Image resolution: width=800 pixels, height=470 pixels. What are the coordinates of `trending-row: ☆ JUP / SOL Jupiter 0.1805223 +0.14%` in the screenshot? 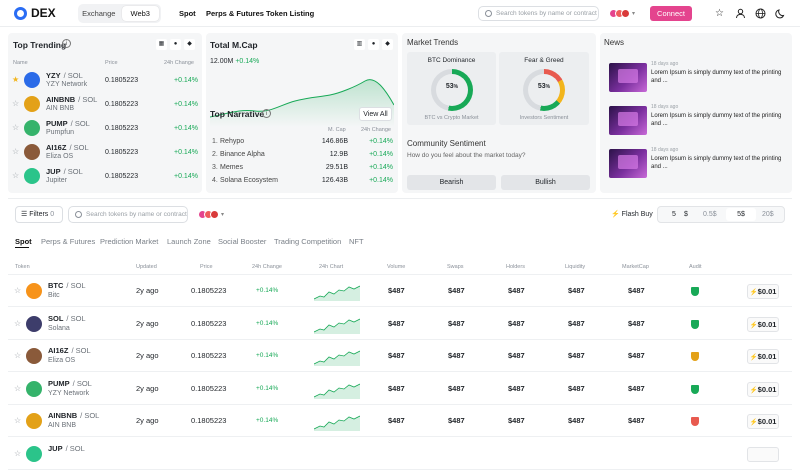 It's located at (105, 178).